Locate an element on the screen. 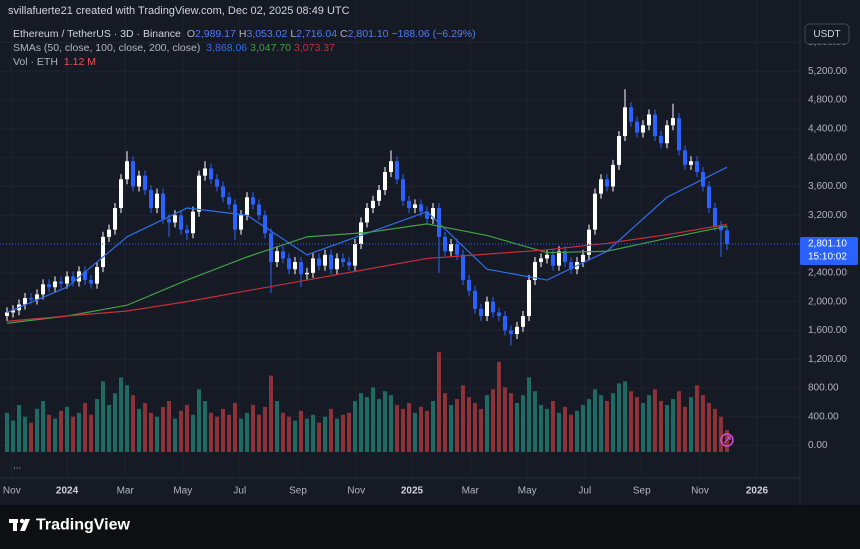  currency-label: USDT is located at coordinates (826, 34).